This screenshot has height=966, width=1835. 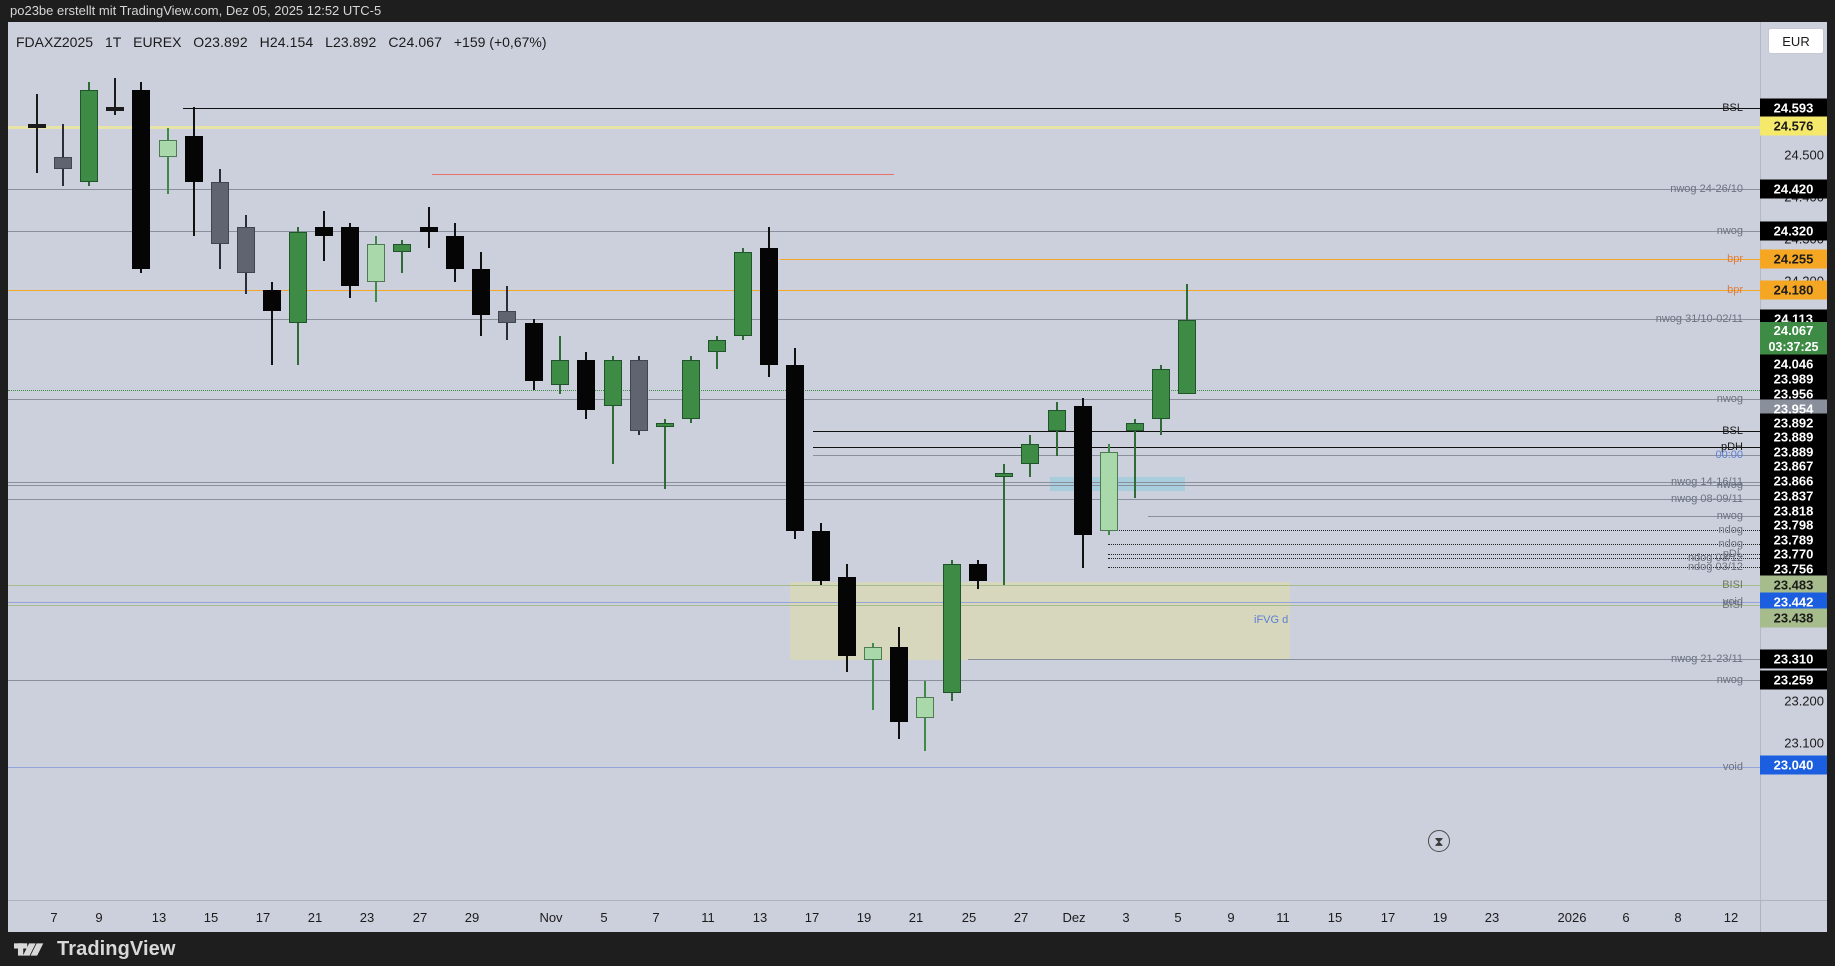 I want to click on price-badge: 24.576, so click(x=1793, y=126).